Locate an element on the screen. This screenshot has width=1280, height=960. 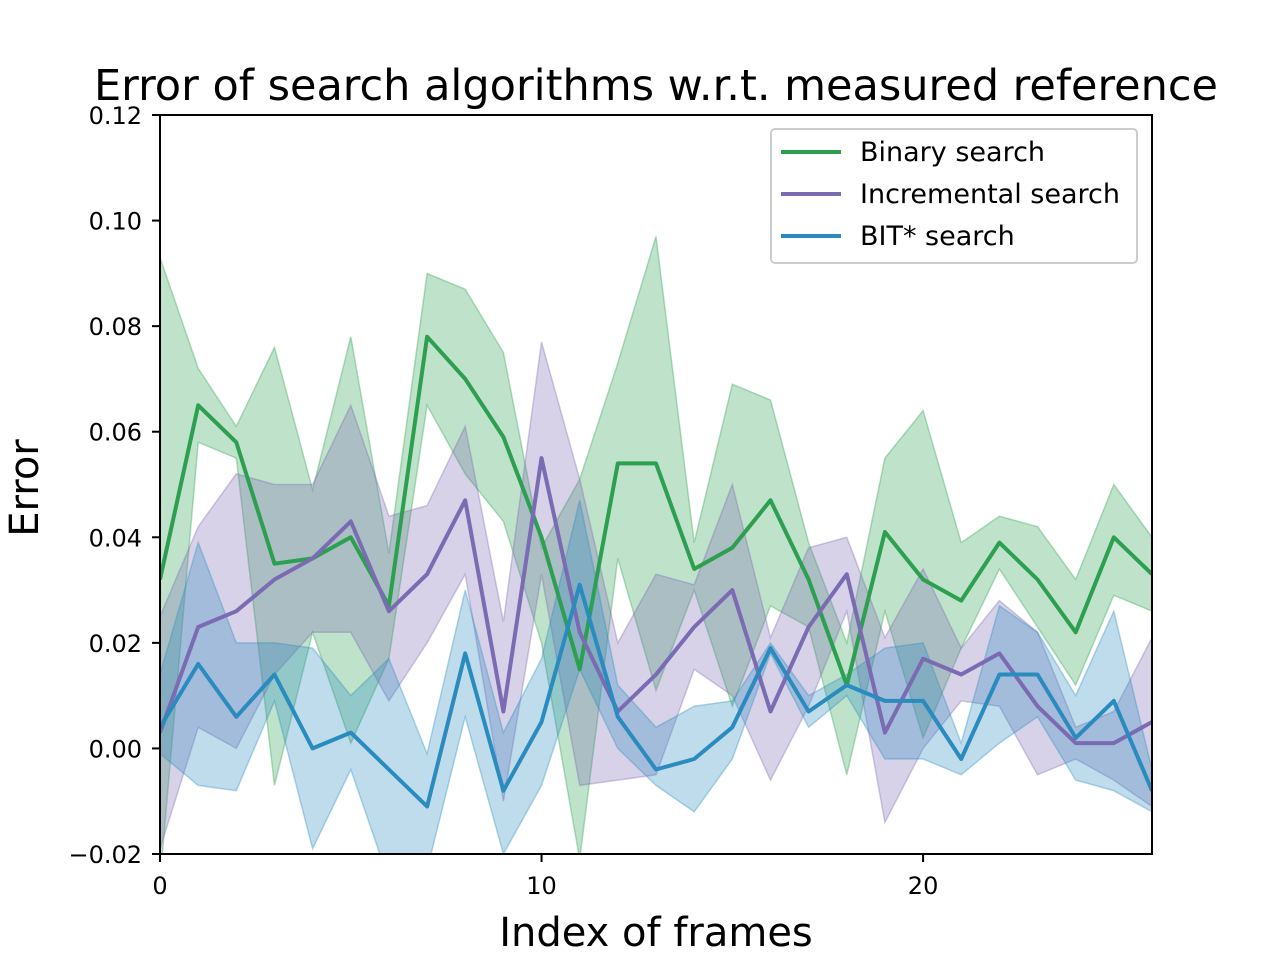
y-tick-label: 0.06 is located at coordinates (115, 433).